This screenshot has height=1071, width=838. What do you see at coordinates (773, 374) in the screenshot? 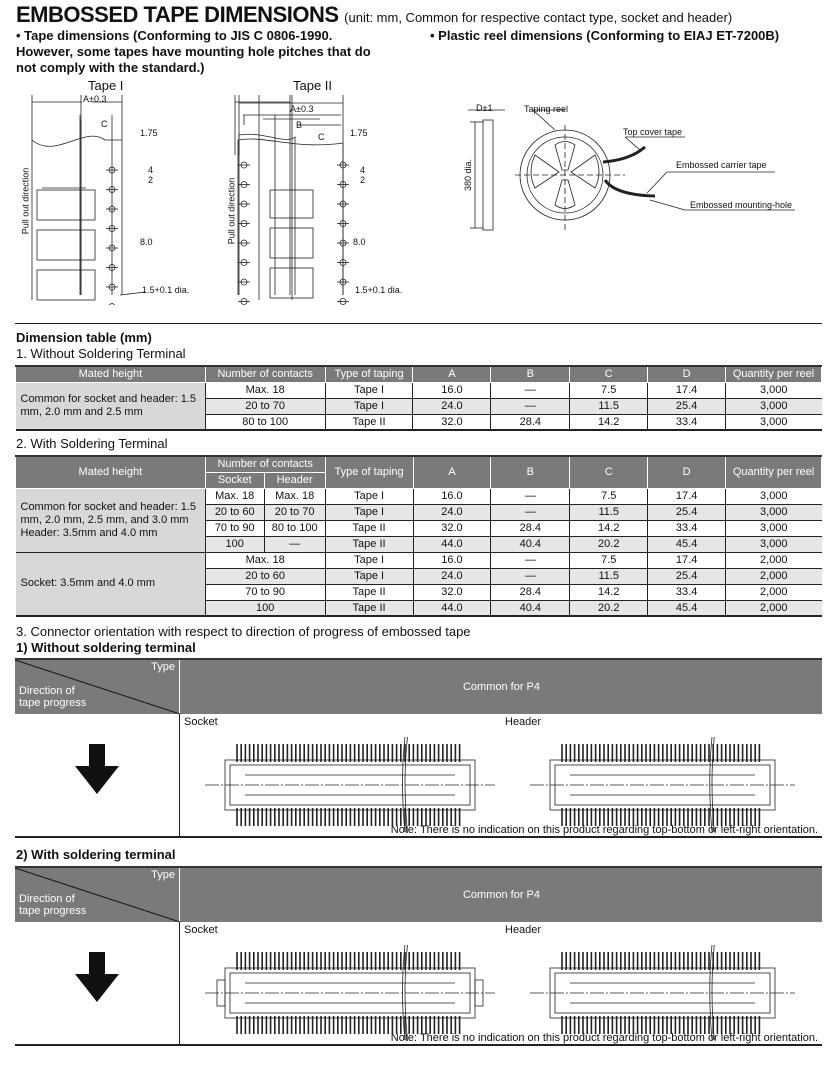
I see `col-qty: Quantity per reel` at bounding box center [773, 374].